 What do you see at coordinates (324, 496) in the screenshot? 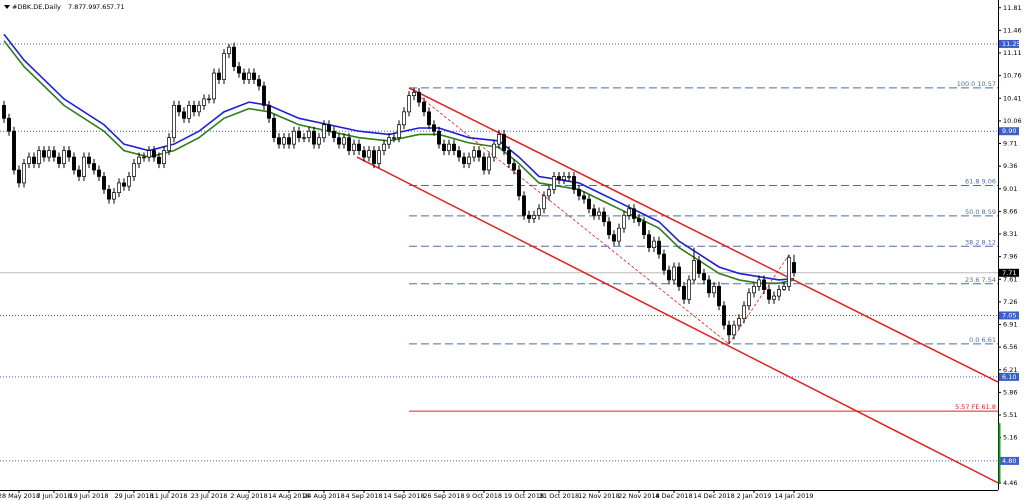
I see `x-tick-label: 24 Aug 2018` at bounding box center [324, 496].